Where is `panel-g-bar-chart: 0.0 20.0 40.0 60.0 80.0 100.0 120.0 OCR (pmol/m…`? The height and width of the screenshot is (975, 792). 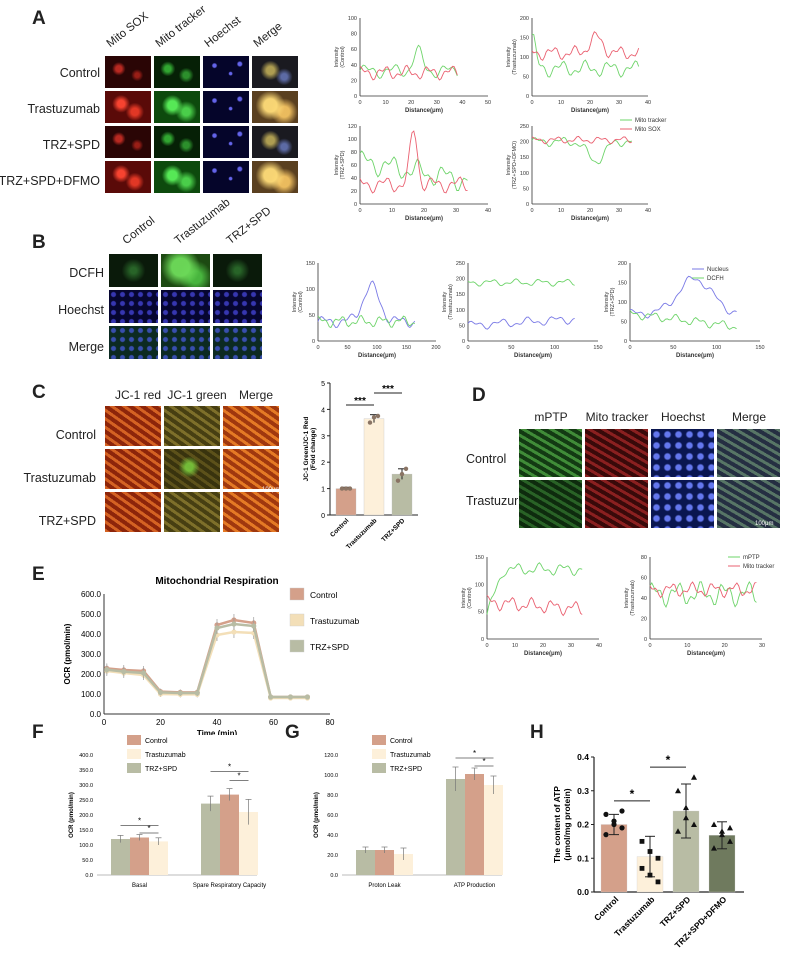
panel-g-bar-chart: 0.0 20.0 40.0 60.0 80.0 100.0 120.0 OCR (pmol/m… is located at coordinates (408, 812).